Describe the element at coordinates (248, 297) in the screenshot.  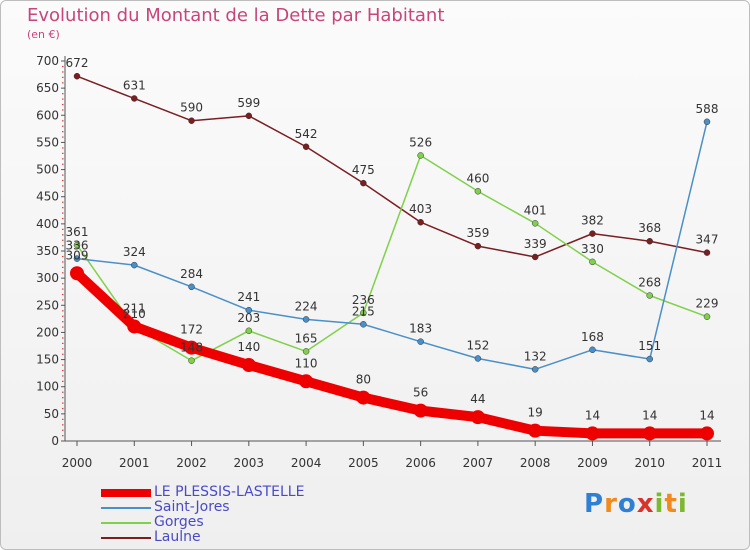
I see `data-label: 241` at that location.